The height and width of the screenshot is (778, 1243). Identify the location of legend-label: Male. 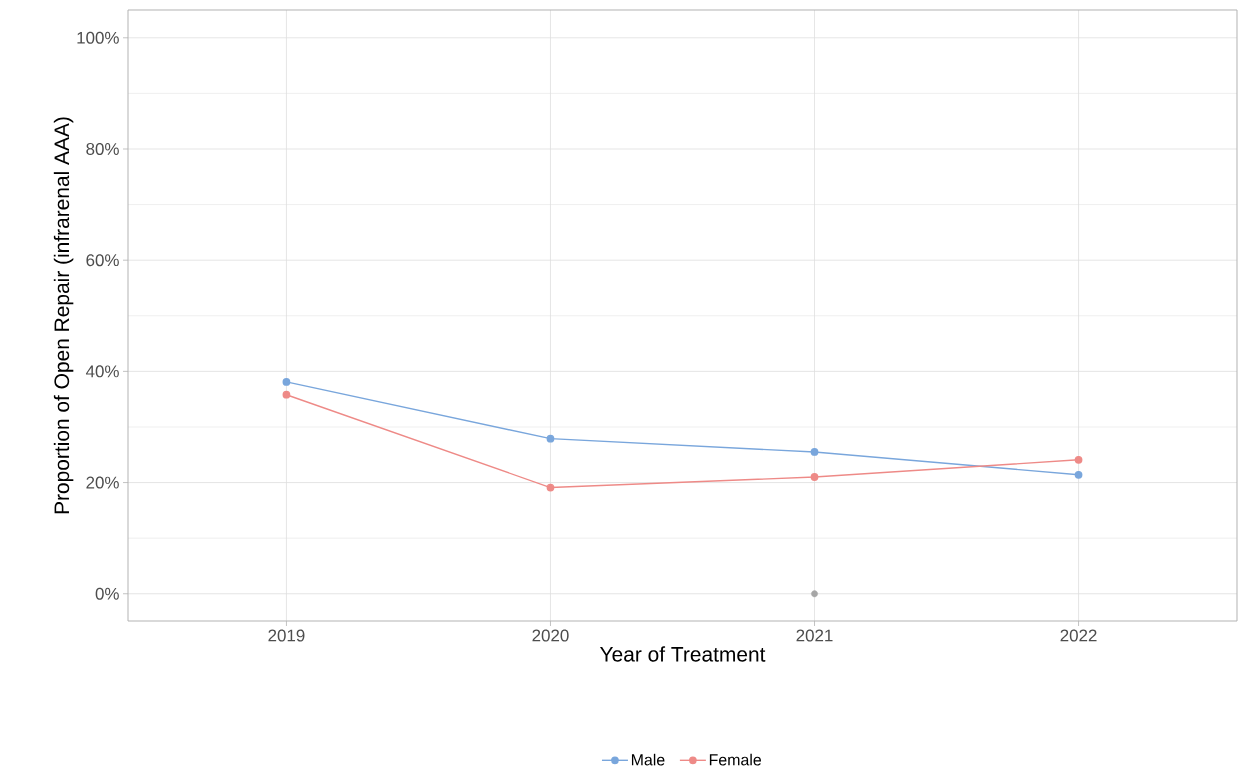
(648, 759).